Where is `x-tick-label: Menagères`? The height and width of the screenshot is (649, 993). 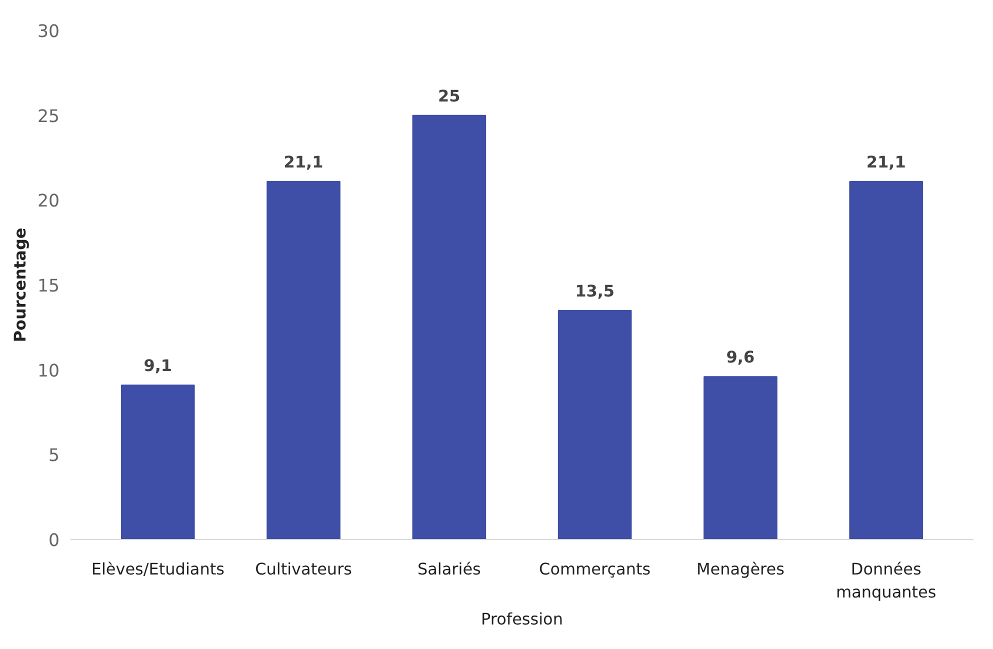
x-tick-label: Menagères is located at coordinates (740, 569).